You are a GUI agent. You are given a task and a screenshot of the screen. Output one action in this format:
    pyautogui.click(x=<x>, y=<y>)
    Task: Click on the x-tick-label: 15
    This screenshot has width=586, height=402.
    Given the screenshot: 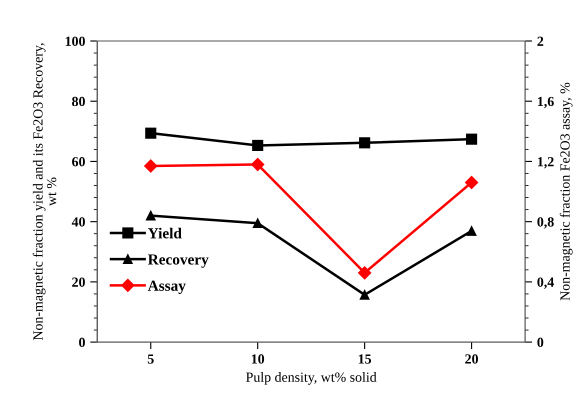 What is the action you would take?
    pyautogui.click(x=365, y=359)
    